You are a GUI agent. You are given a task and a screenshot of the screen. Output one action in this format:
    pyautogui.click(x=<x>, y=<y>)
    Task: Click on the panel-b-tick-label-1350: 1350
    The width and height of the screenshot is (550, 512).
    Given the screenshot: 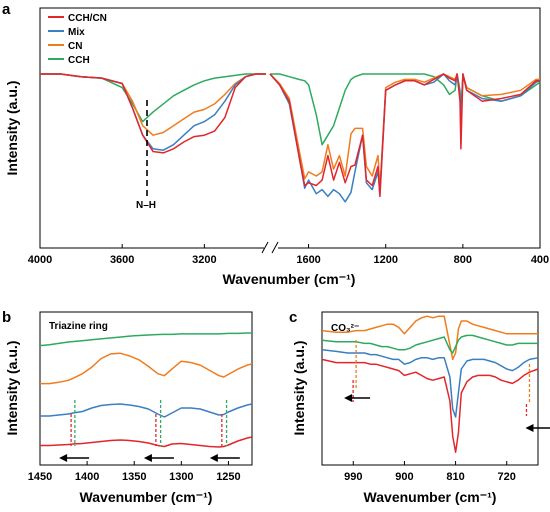 What is the action you would take?
    pyautogui.click(x=134, y=477)
    